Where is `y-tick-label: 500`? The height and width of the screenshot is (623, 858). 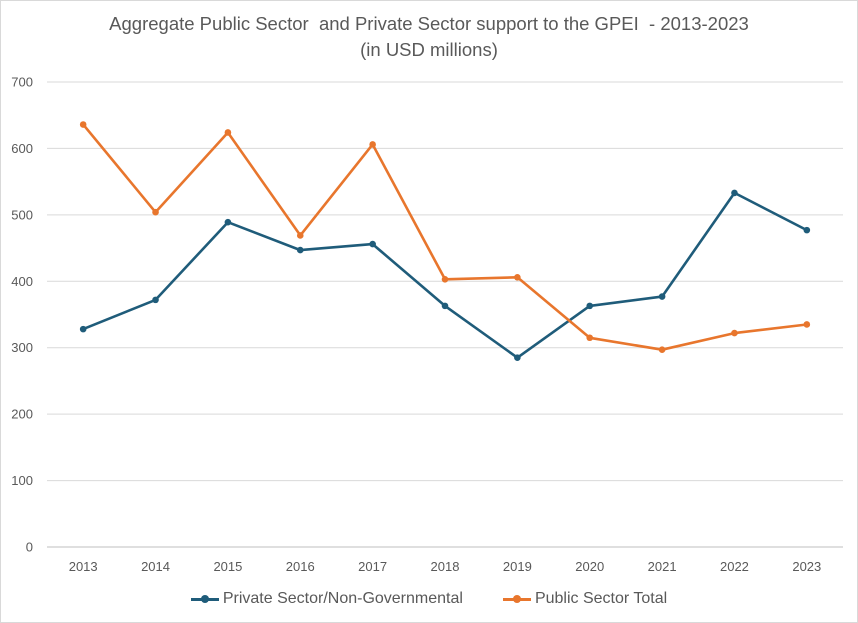
y-tick-label: 500 is located at coordinates (22, 214).